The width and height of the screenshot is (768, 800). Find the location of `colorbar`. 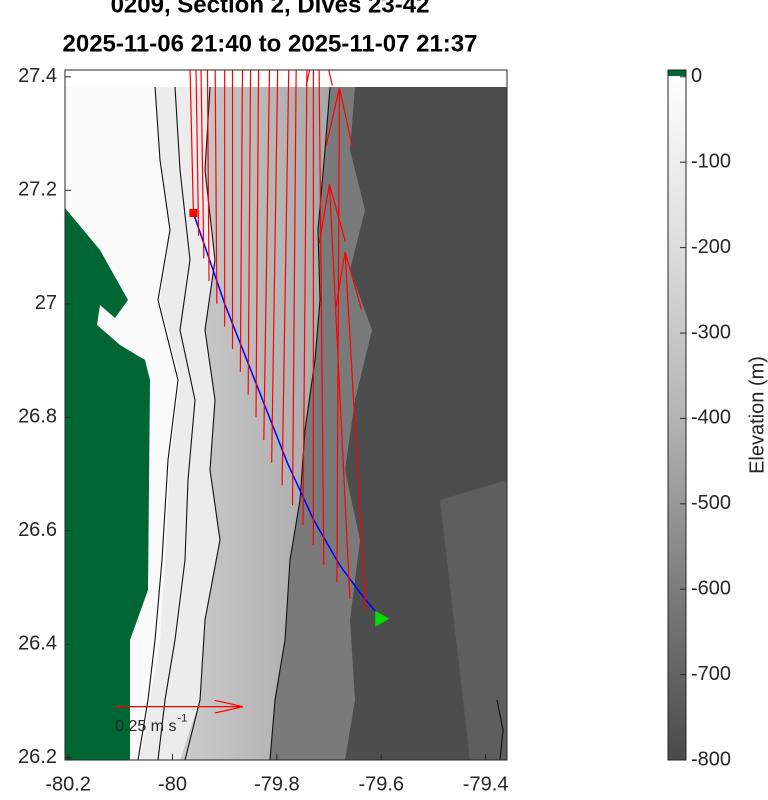

colorbar is located at coordinates (677, 415).